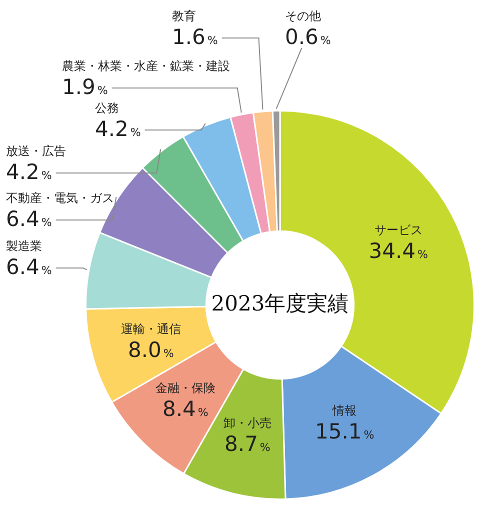 This screenshot has height=521, width=501. What do you see at coordinates (185, 409) in the screenshot?
I see `data-label: 8.4%` at bounding box center [185, 409].